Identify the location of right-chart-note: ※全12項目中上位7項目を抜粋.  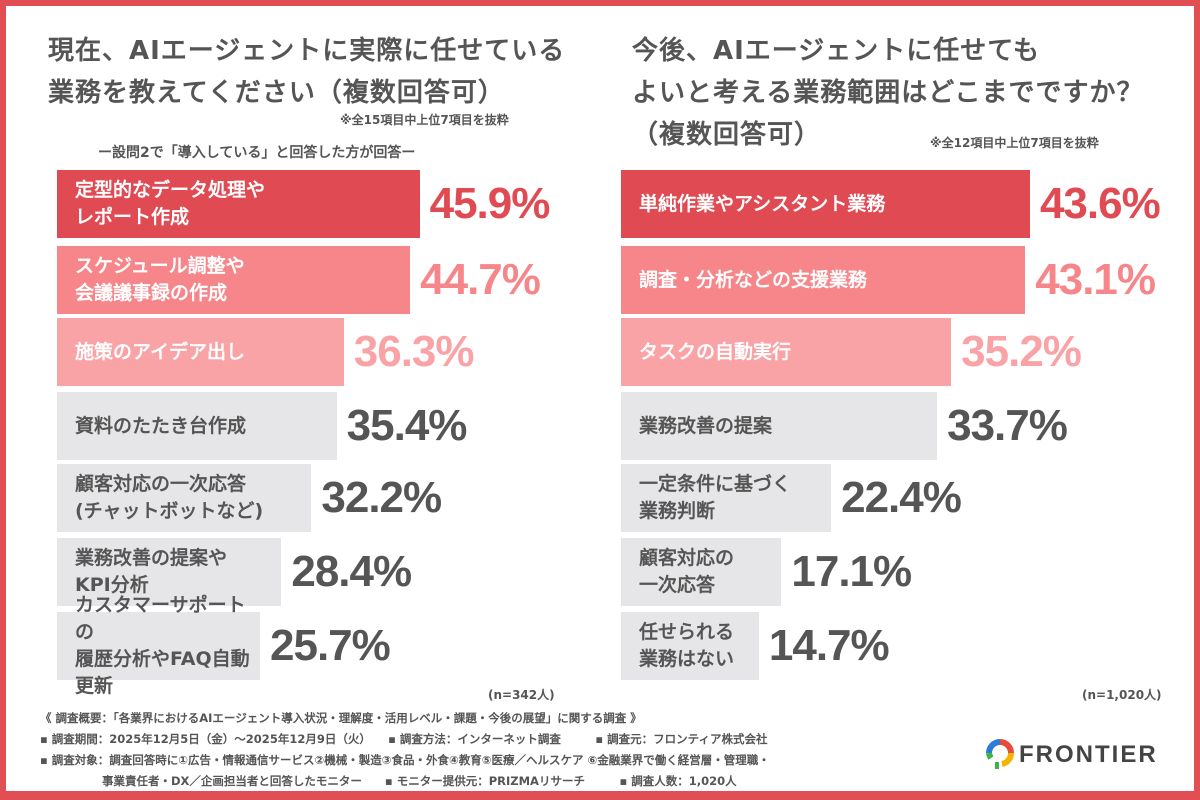
(1014, 143).